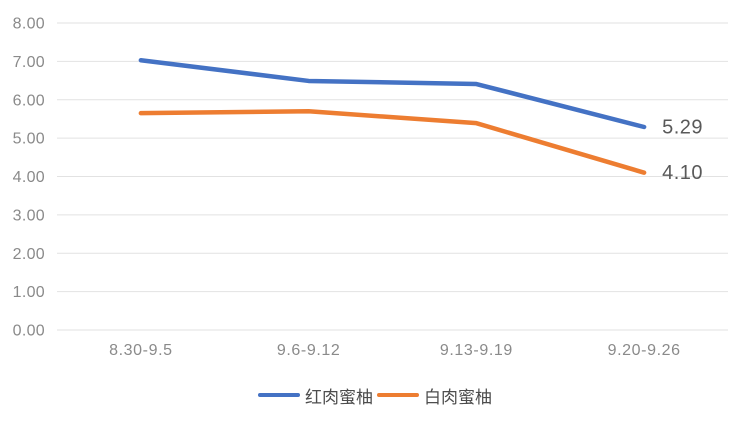 This screenshot has width=750, height=426. What do you see at coordinates (682, 127) in the screenshot?
I see `series-end-data-label: 5.29` at bounding box center [682, 127].